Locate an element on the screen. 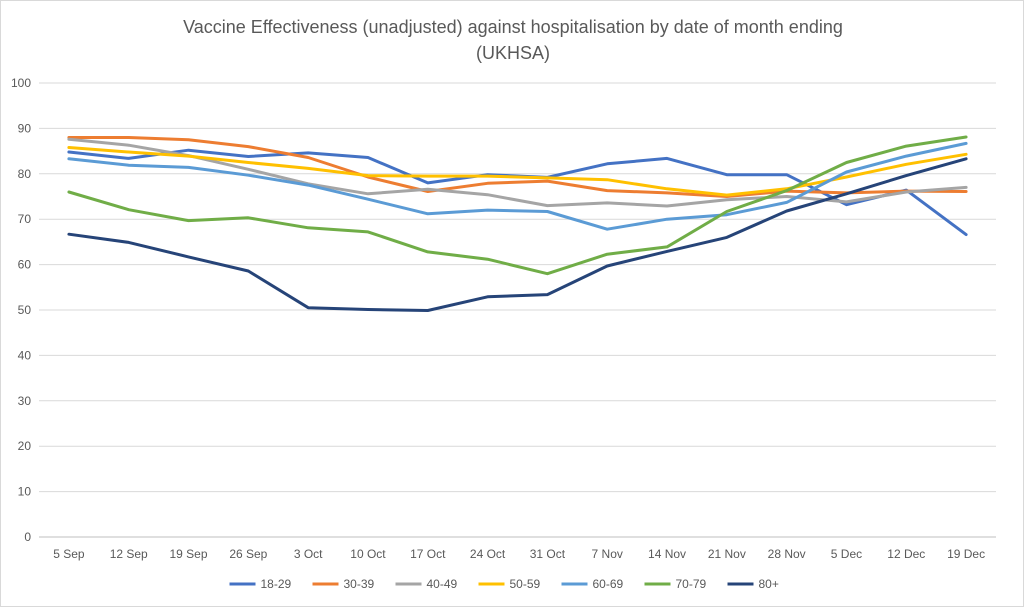 Image resolution: width=1024 pixels, height=607 pixels. legend-label-18-29: 18-29 is located at coordinates (276, 584).